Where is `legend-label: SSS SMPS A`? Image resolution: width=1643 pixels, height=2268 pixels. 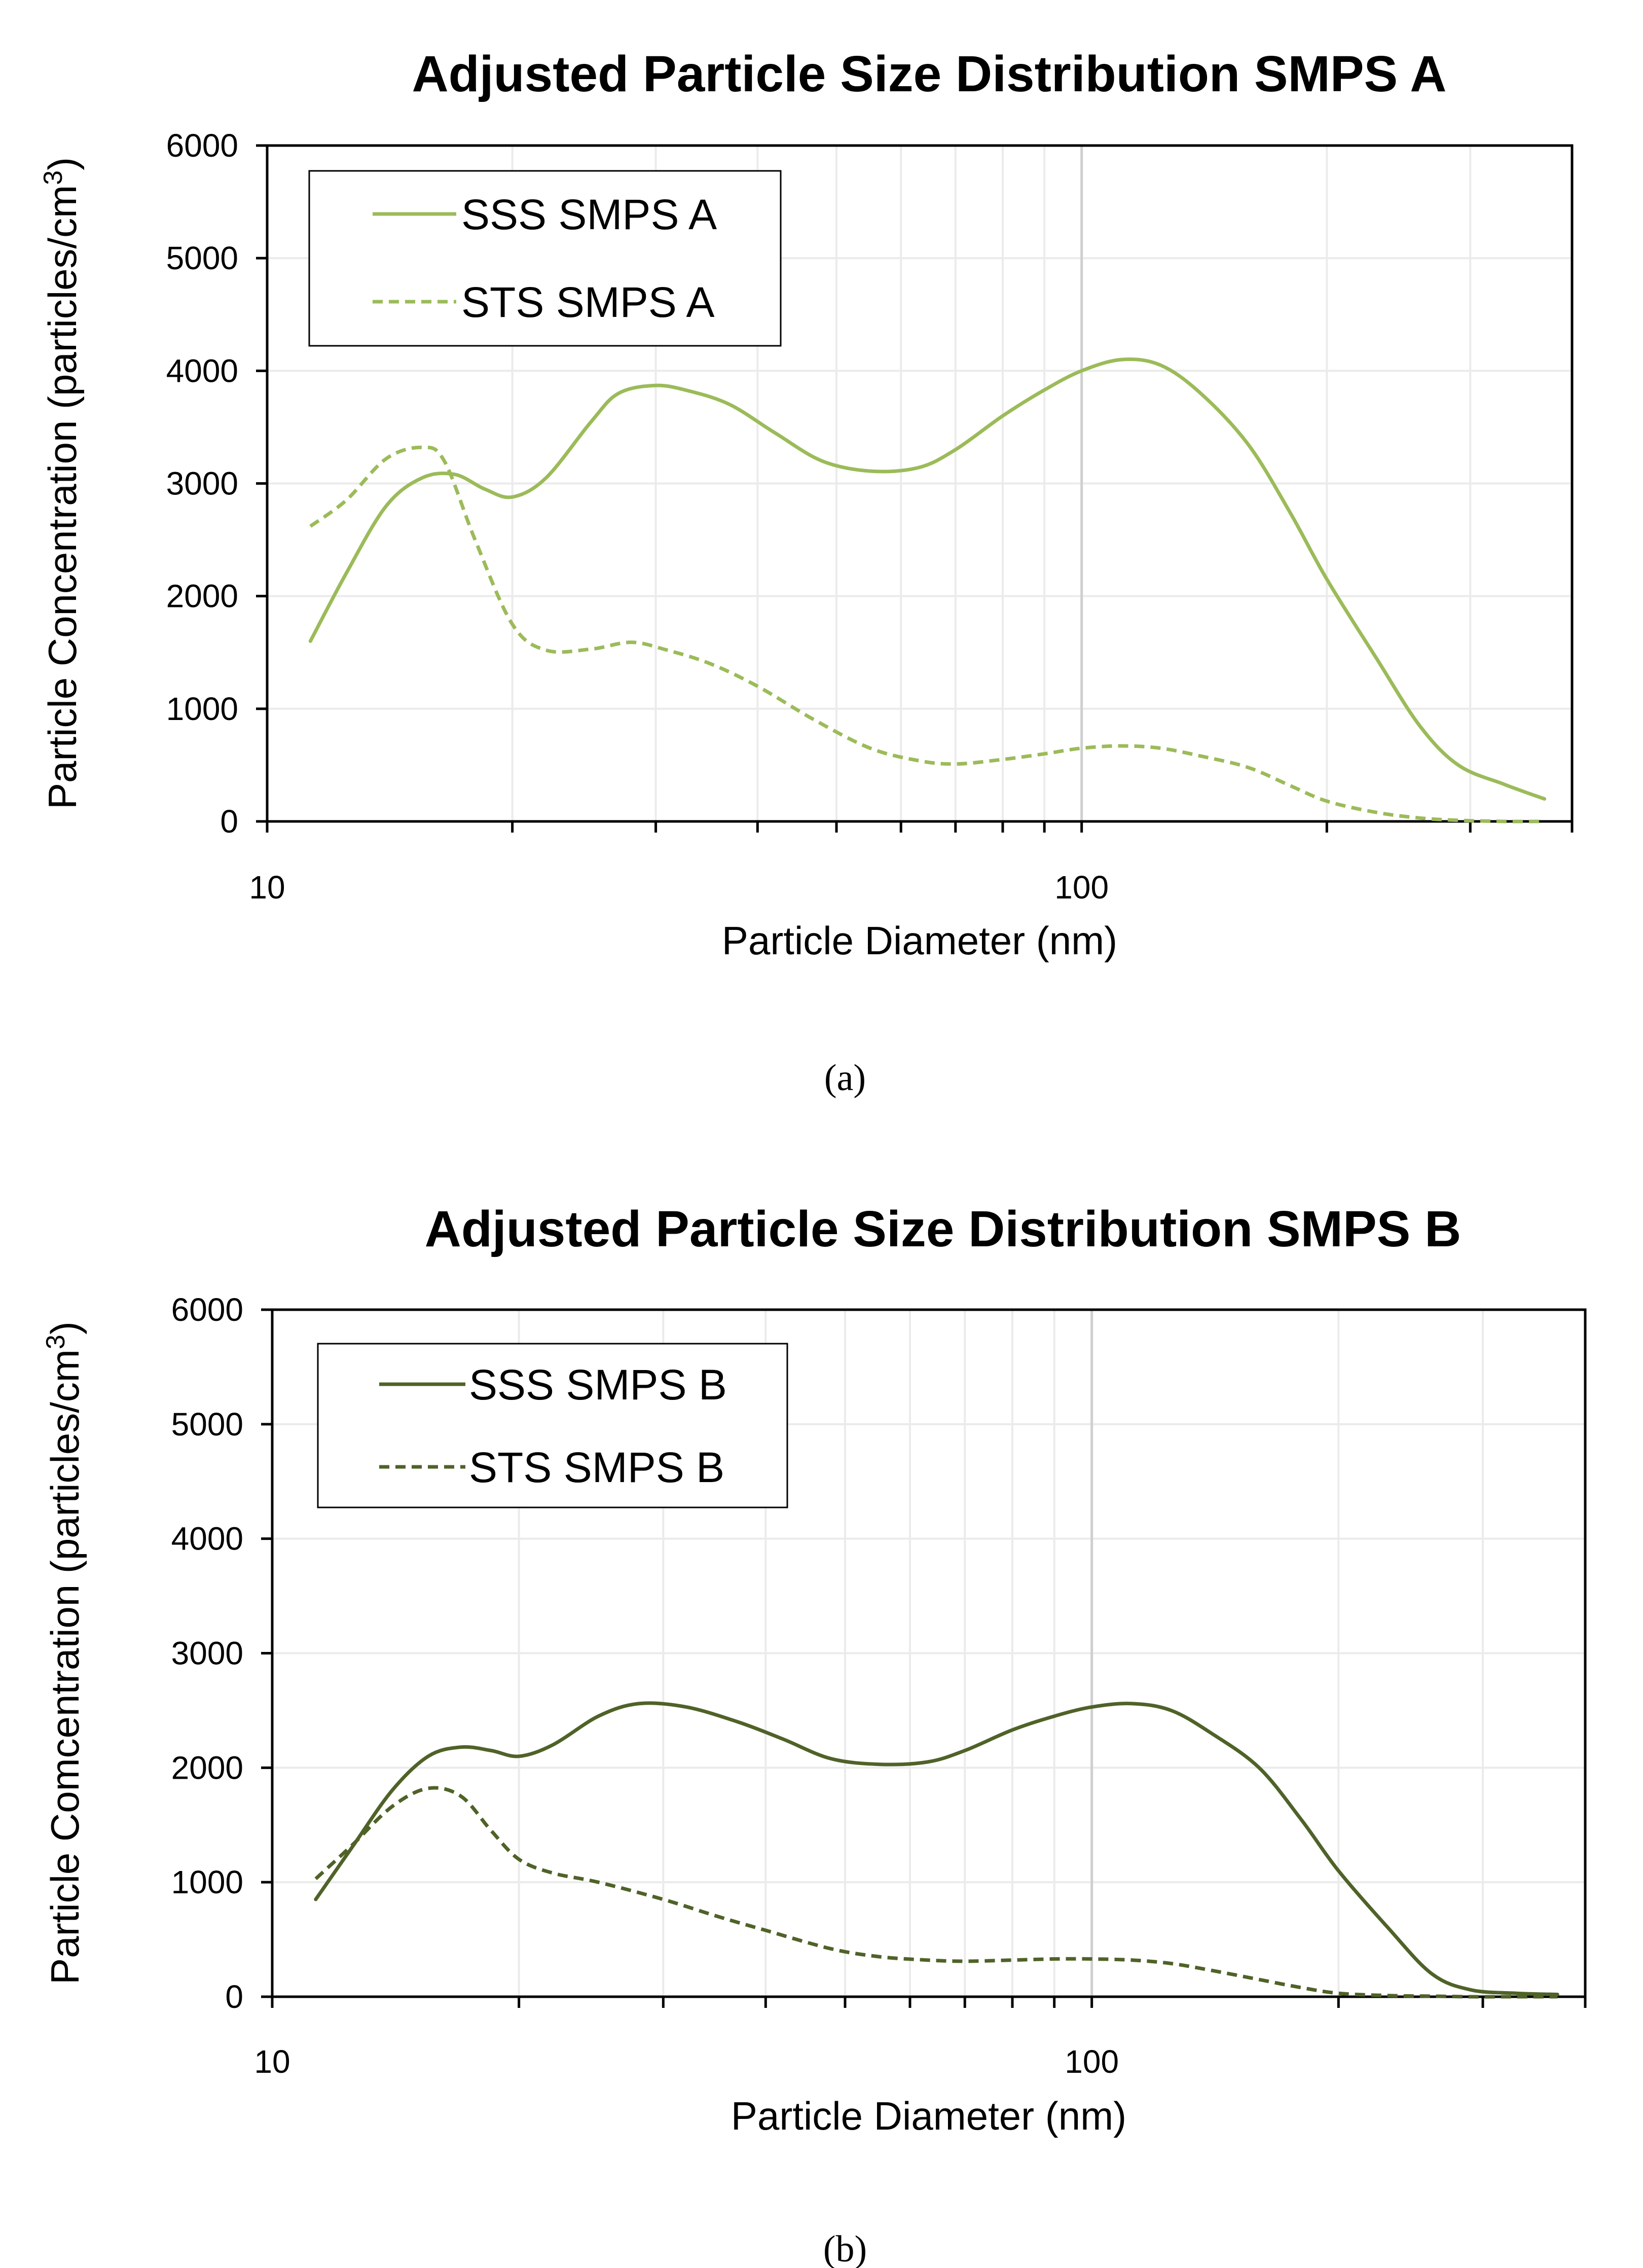
legend-label: SSS SMPS A is located at coordinates (589, 214).